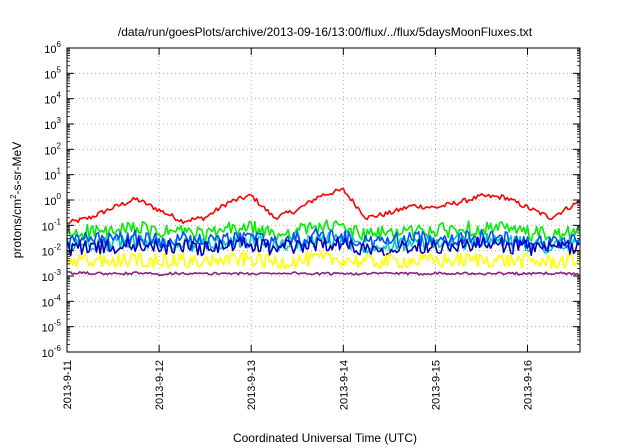 This screenshot has width=640, height=448. I want to click on y-tick-label: 10², so click(52, 149).